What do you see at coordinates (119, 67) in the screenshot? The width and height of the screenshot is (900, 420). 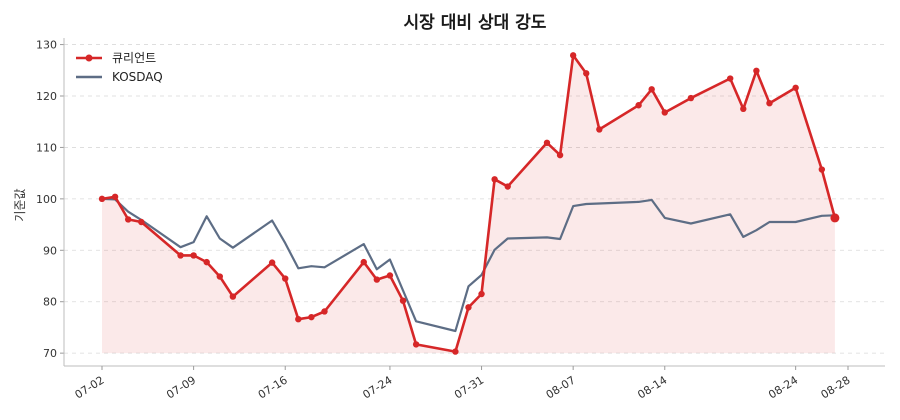 I see `legend: 큐리언트 KOSDAQ` at bounding box center [119, 67].